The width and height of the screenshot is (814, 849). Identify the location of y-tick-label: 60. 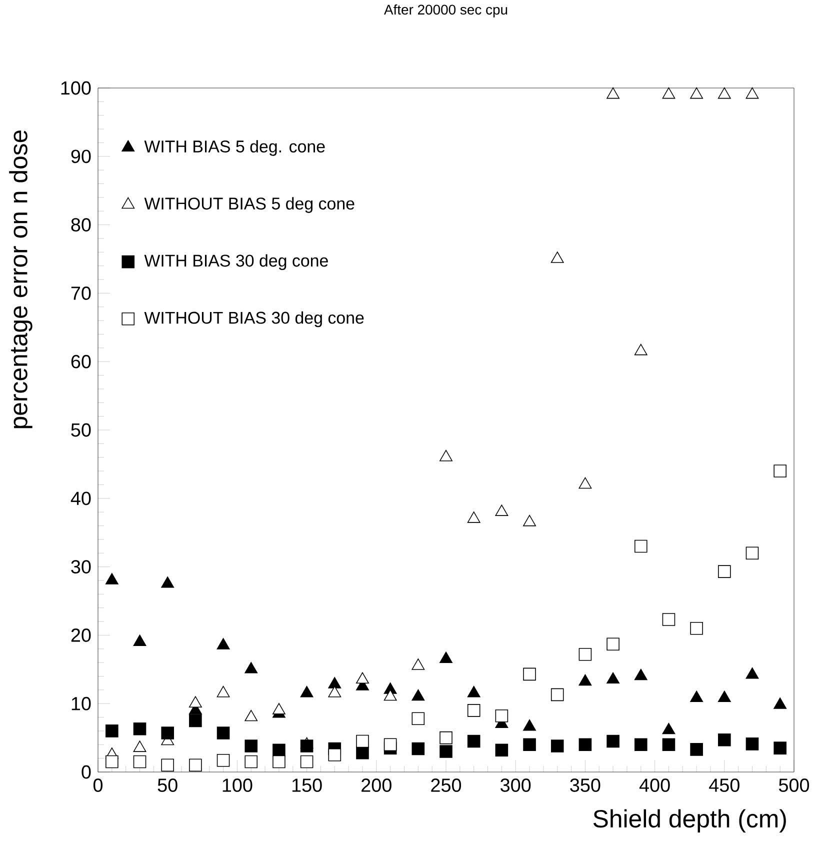
(81, 361).